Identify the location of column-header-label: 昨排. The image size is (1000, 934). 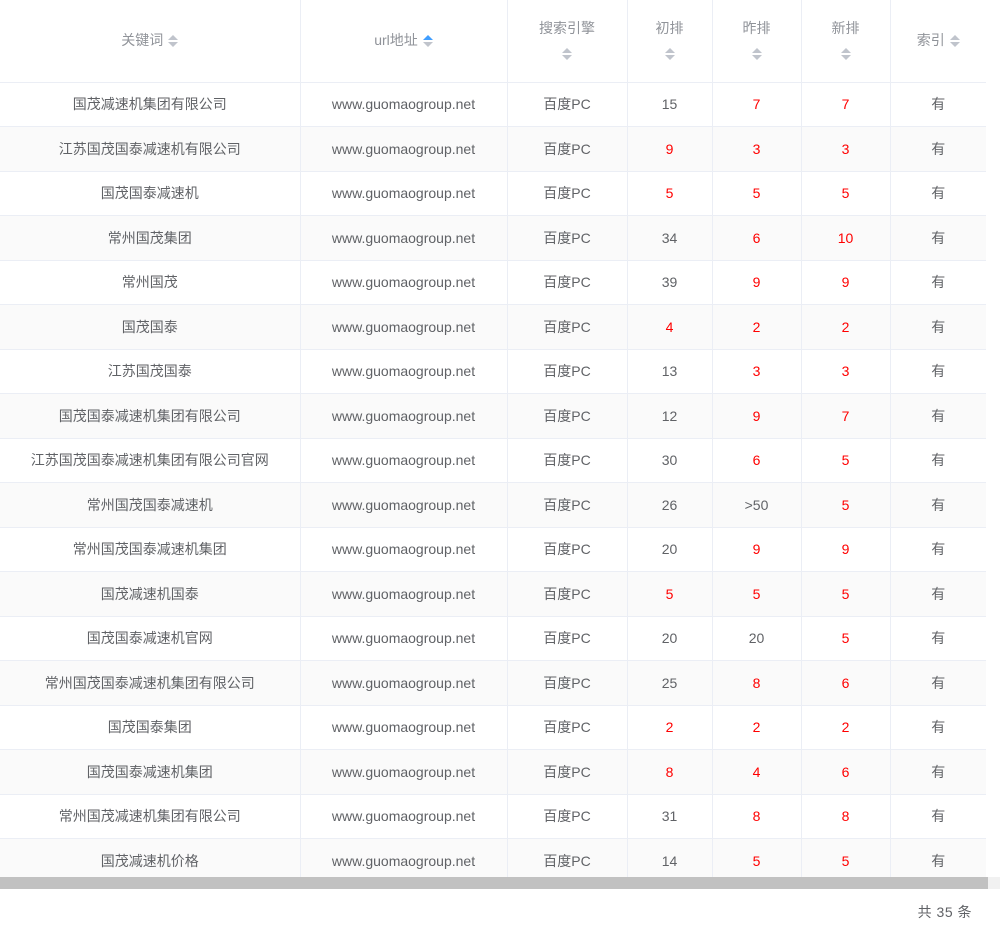
(756, 27).